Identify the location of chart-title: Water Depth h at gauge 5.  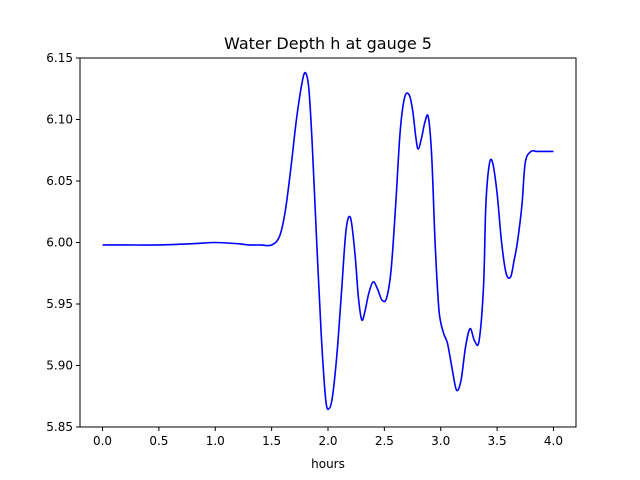
(328, 43).